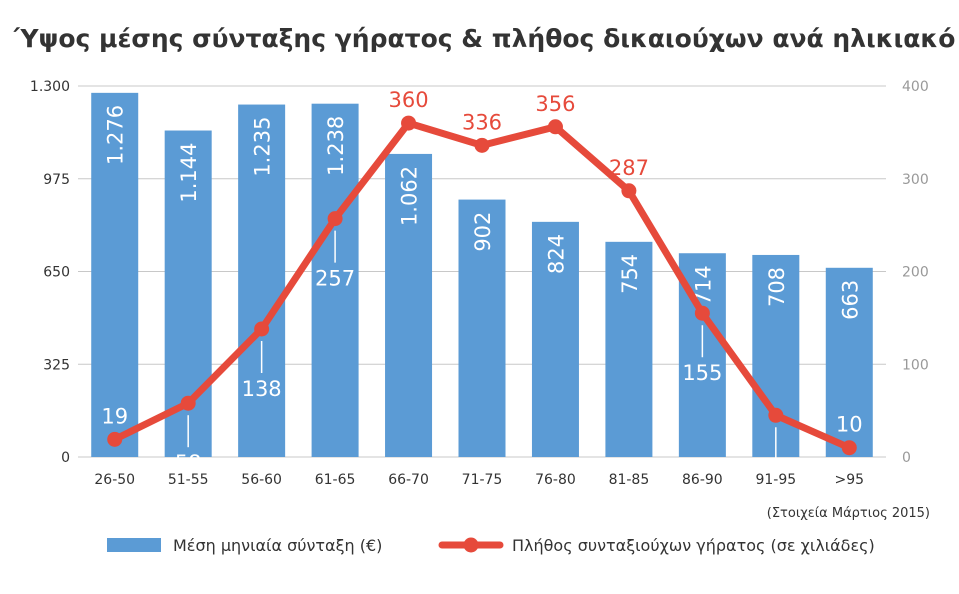 This screenshot has height=594, width=959. Describe the element at coordinates (915, 273) in the screenshot. I see `y-right-tick-label: 200` at that location.